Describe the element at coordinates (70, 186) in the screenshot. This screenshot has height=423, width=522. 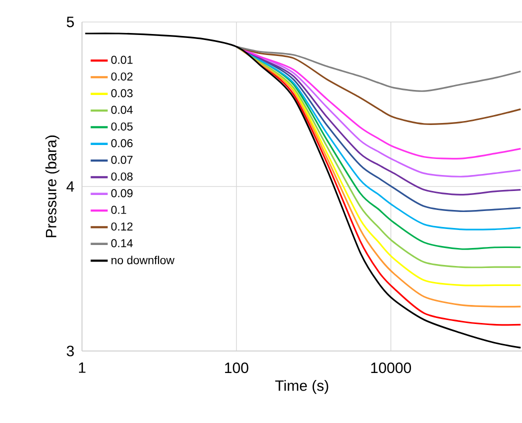
I see `y-tick-label: 4` at that location.